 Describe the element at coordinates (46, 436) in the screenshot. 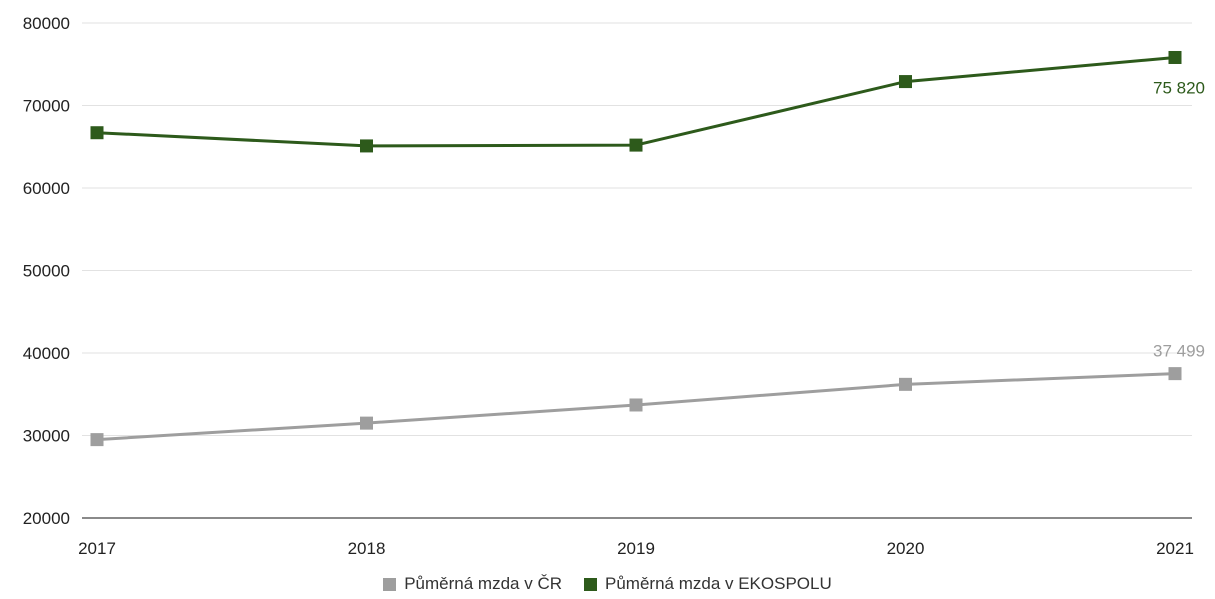

I see `y-tick-label: 30000` at that location.